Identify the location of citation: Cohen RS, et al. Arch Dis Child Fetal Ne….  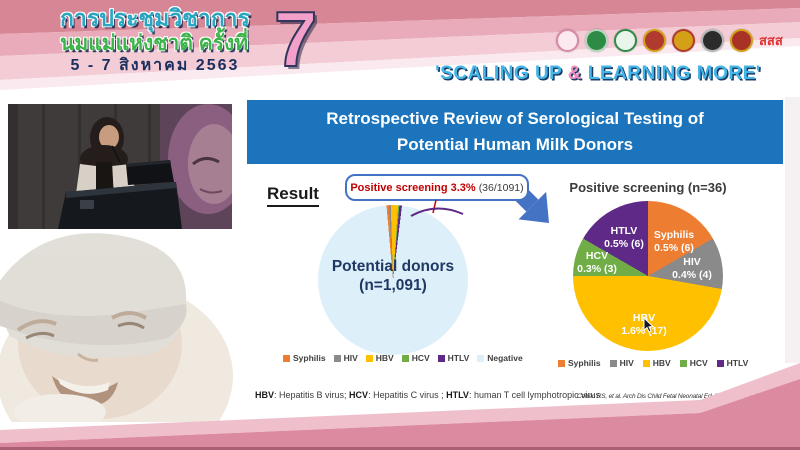
(673, 396).